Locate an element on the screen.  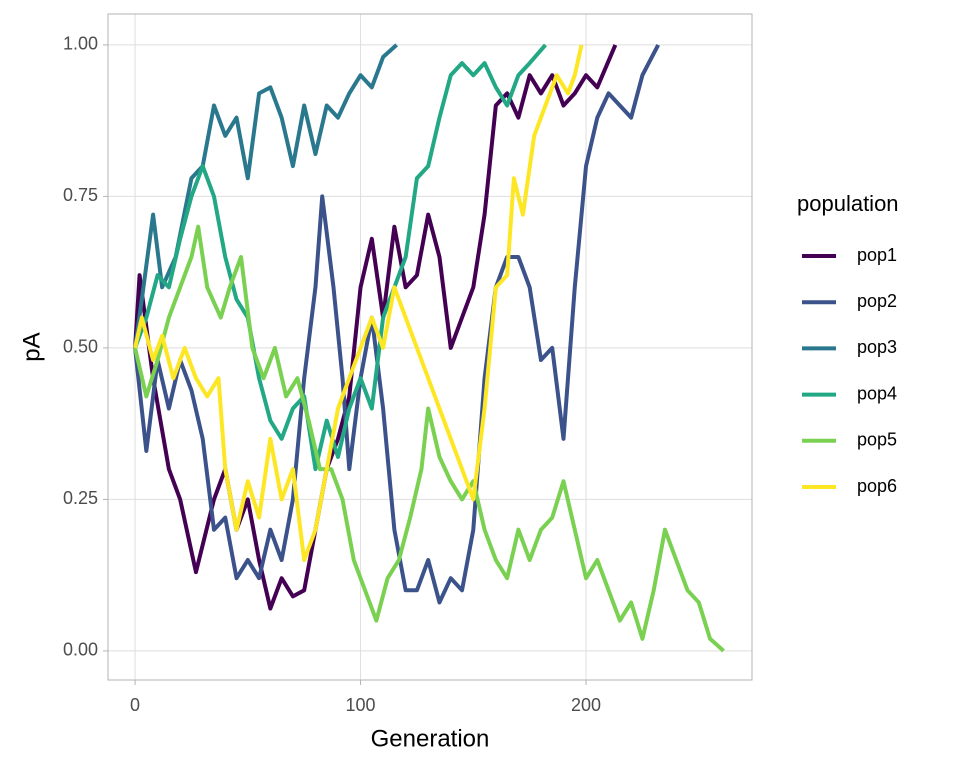
legend-title: population is located at coordinates (848, 203).